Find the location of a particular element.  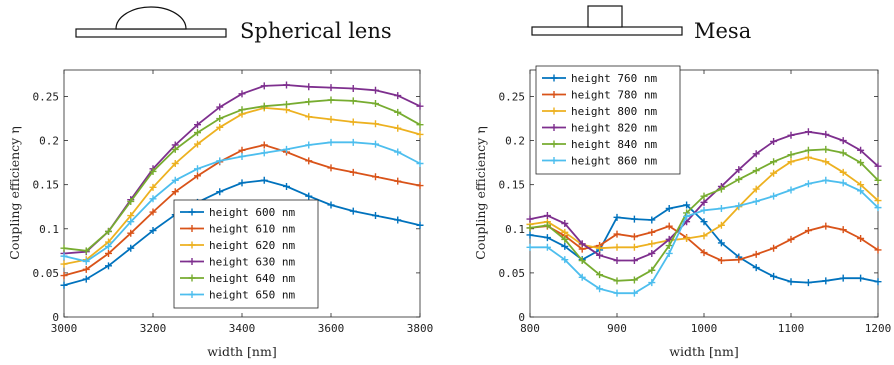

y-axis-label-left: Coupling efficiency η is located at coordinates (14, 192).